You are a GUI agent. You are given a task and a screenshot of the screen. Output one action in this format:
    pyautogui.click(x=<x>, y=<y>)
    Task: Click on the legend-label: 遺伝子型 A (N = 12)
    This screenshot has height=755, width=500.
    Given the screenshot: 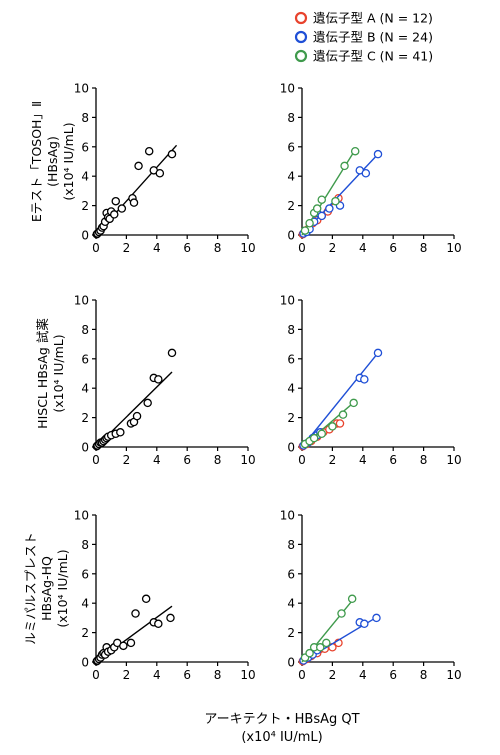 What is the action you would take?
    pyautogui.click(x=373, y=18)
    